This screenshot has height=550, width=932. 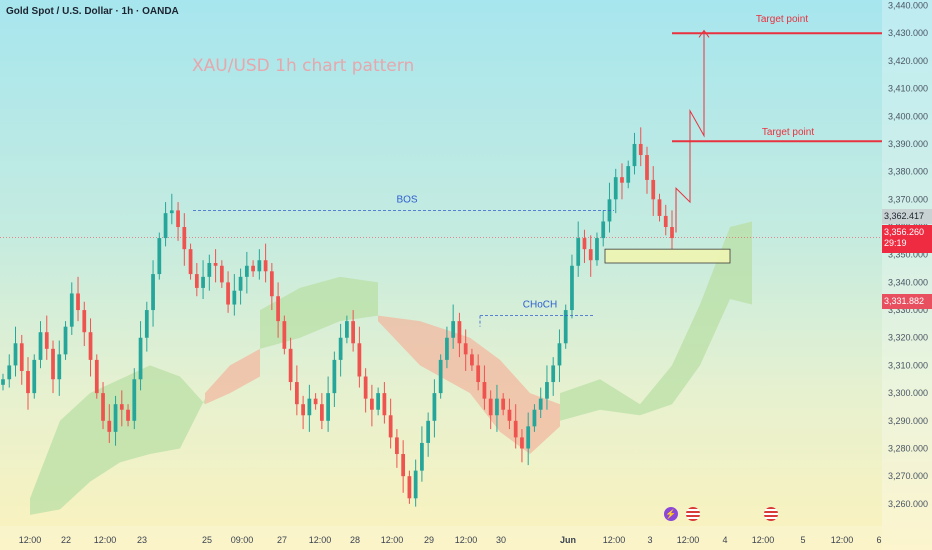 I want to click on price-tick-label: 3,420.000, so click(x=908, y=61).